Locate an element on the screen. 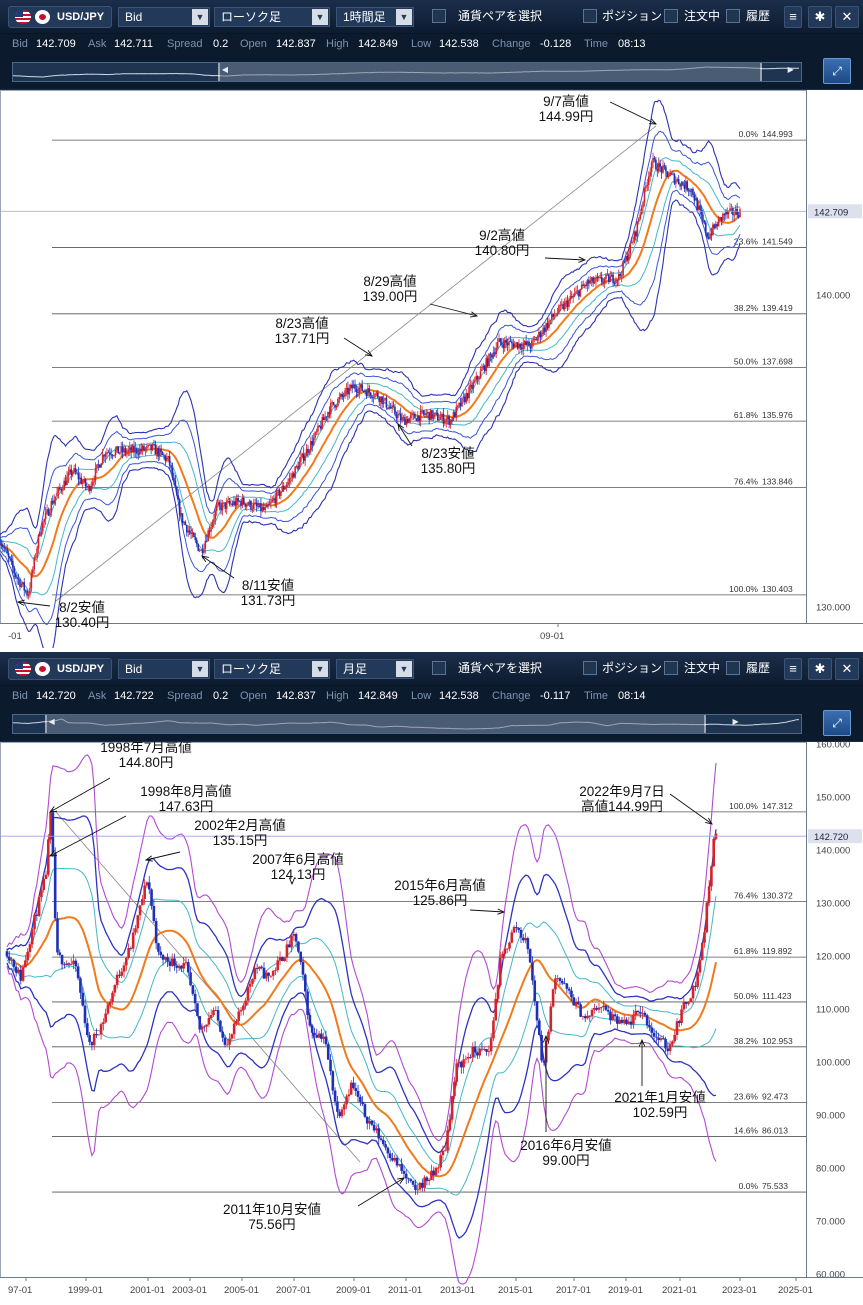 The width and height of the screenshot is (863, 1305). y-tick-label: 100.000 is located at coordinates (833, 1062).